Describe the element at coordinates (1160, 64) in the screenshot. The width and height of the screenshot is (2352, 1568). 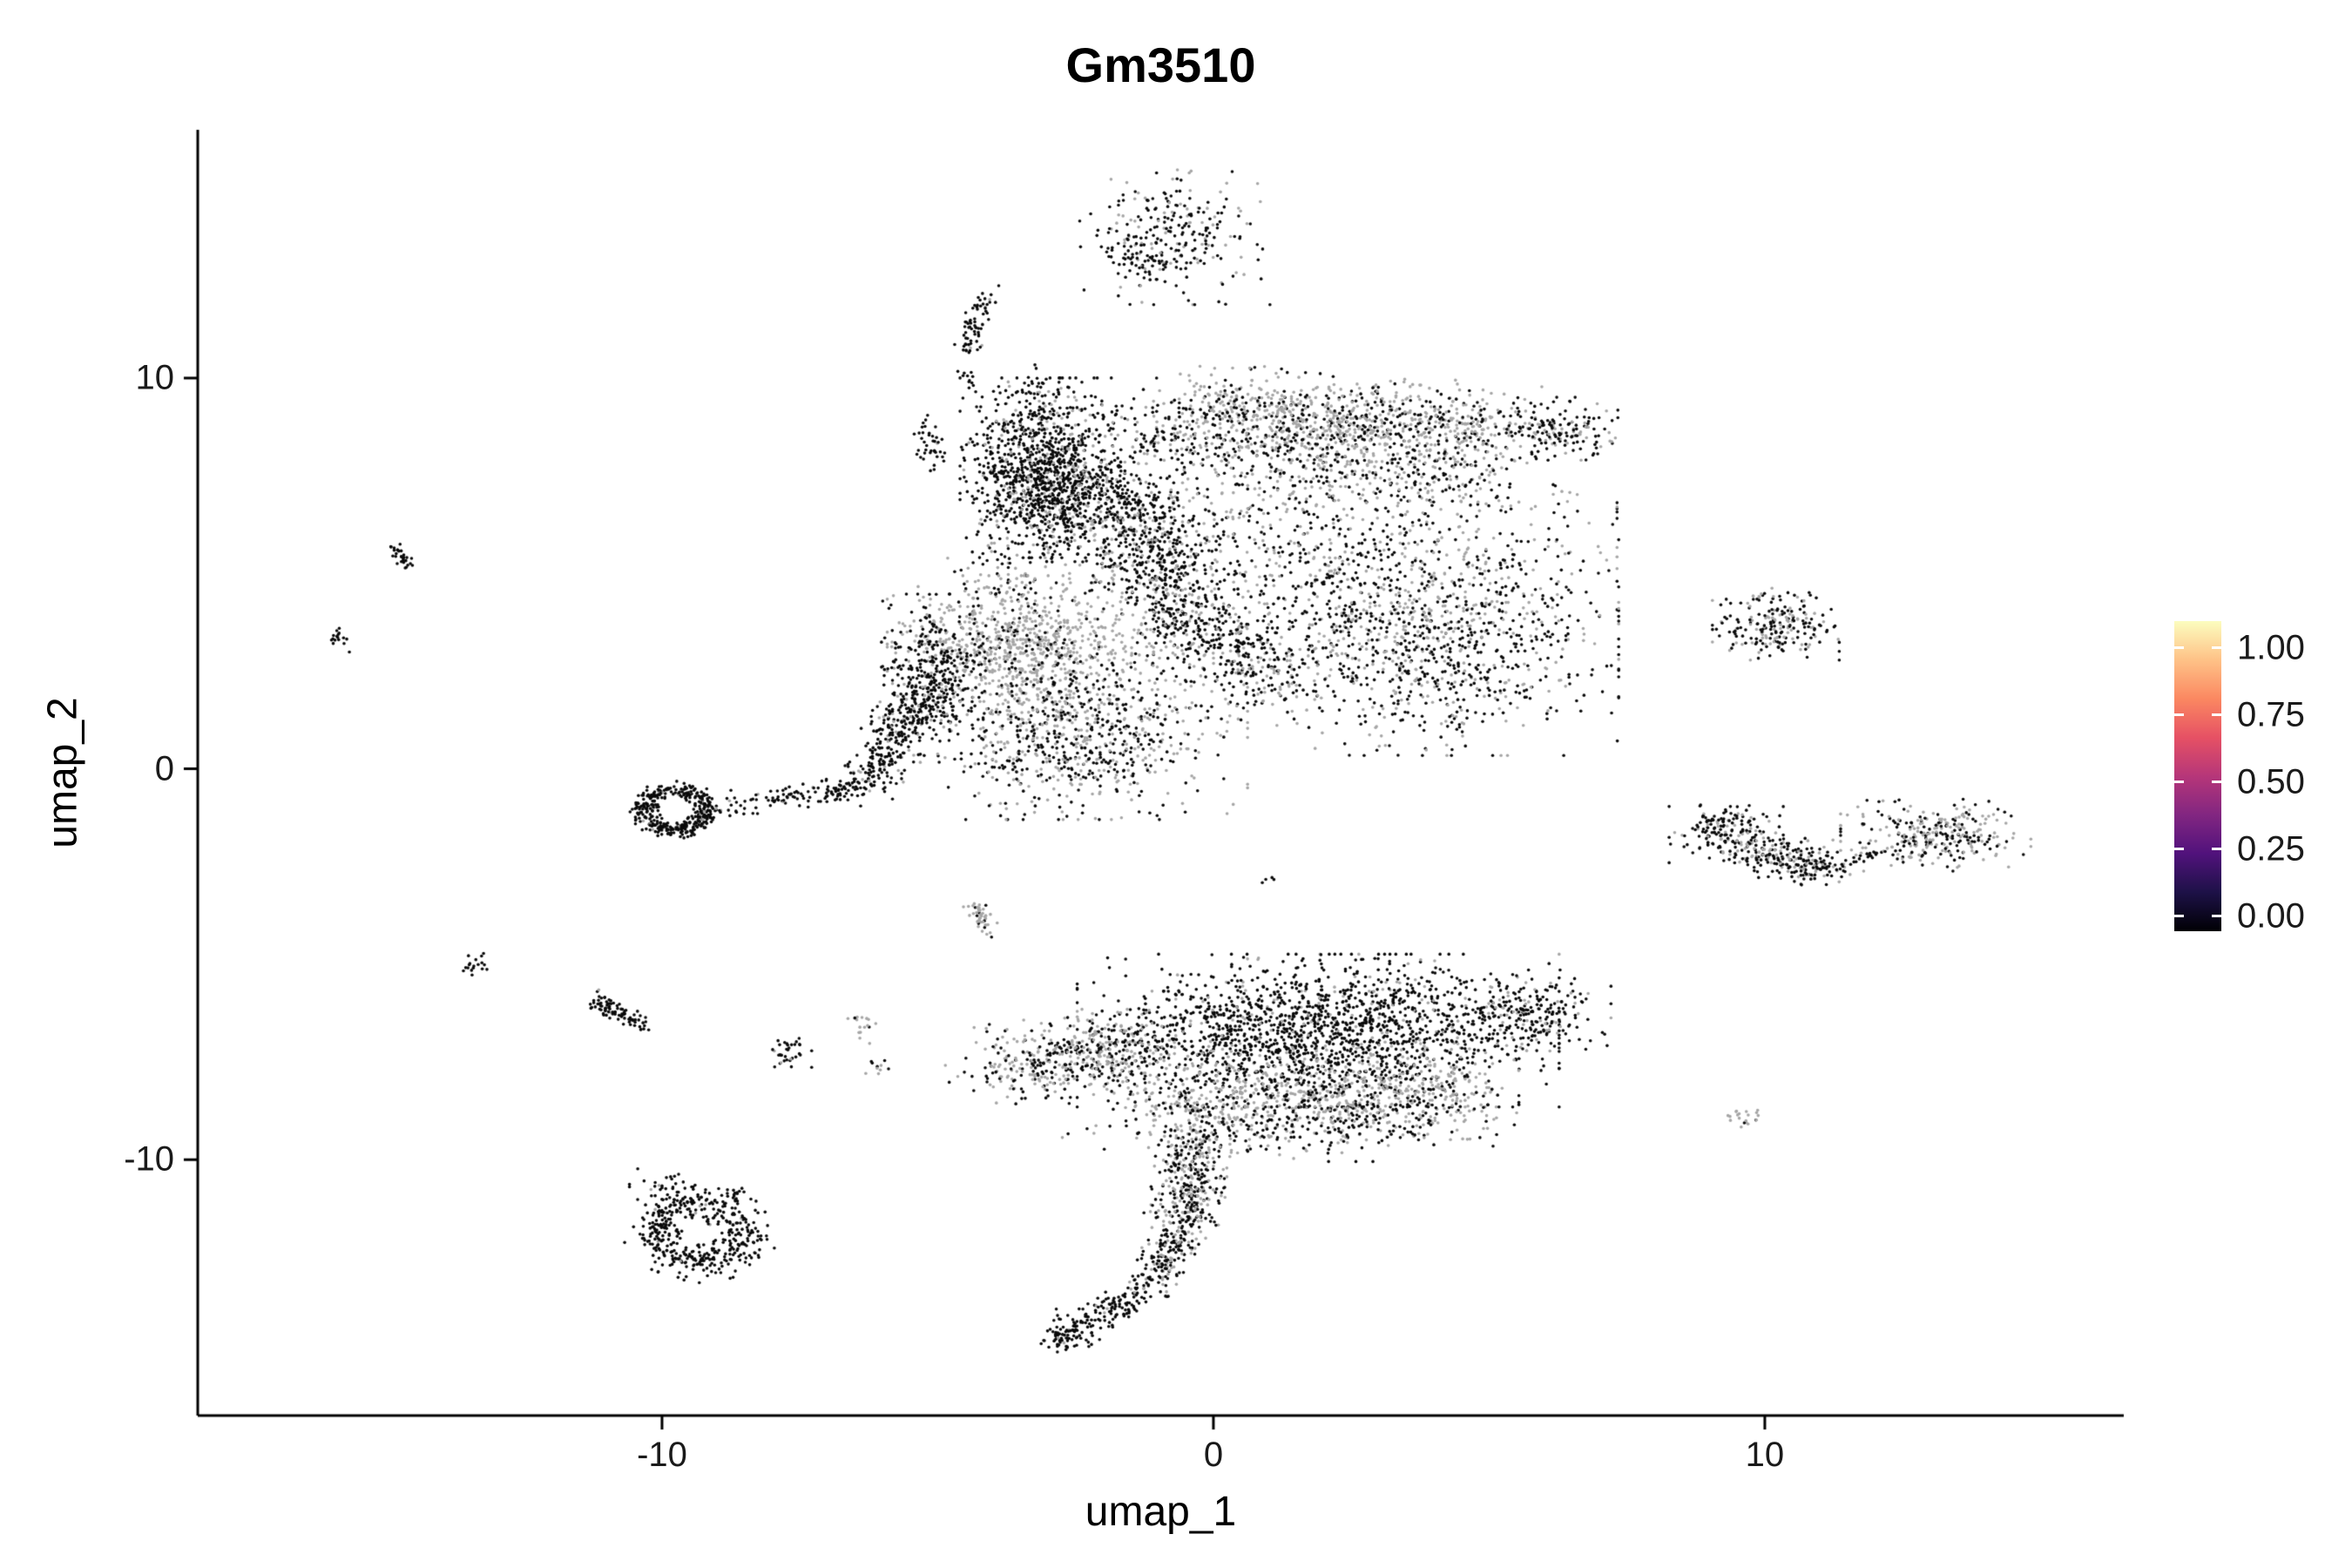
I see `plot-title: Gm3510` at that location.